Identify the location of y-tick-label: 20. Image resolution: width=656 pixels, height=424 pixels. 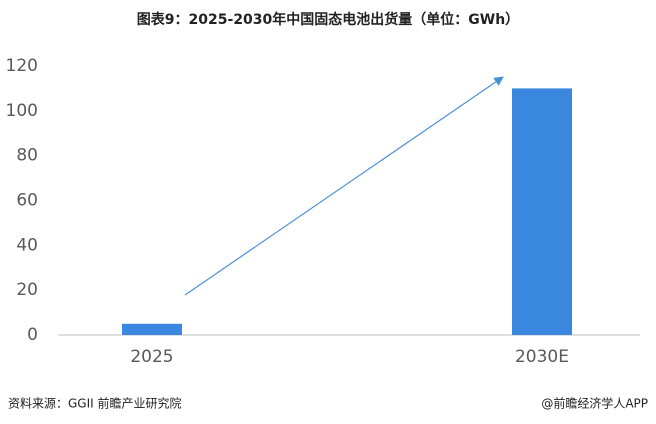
(27, 290).